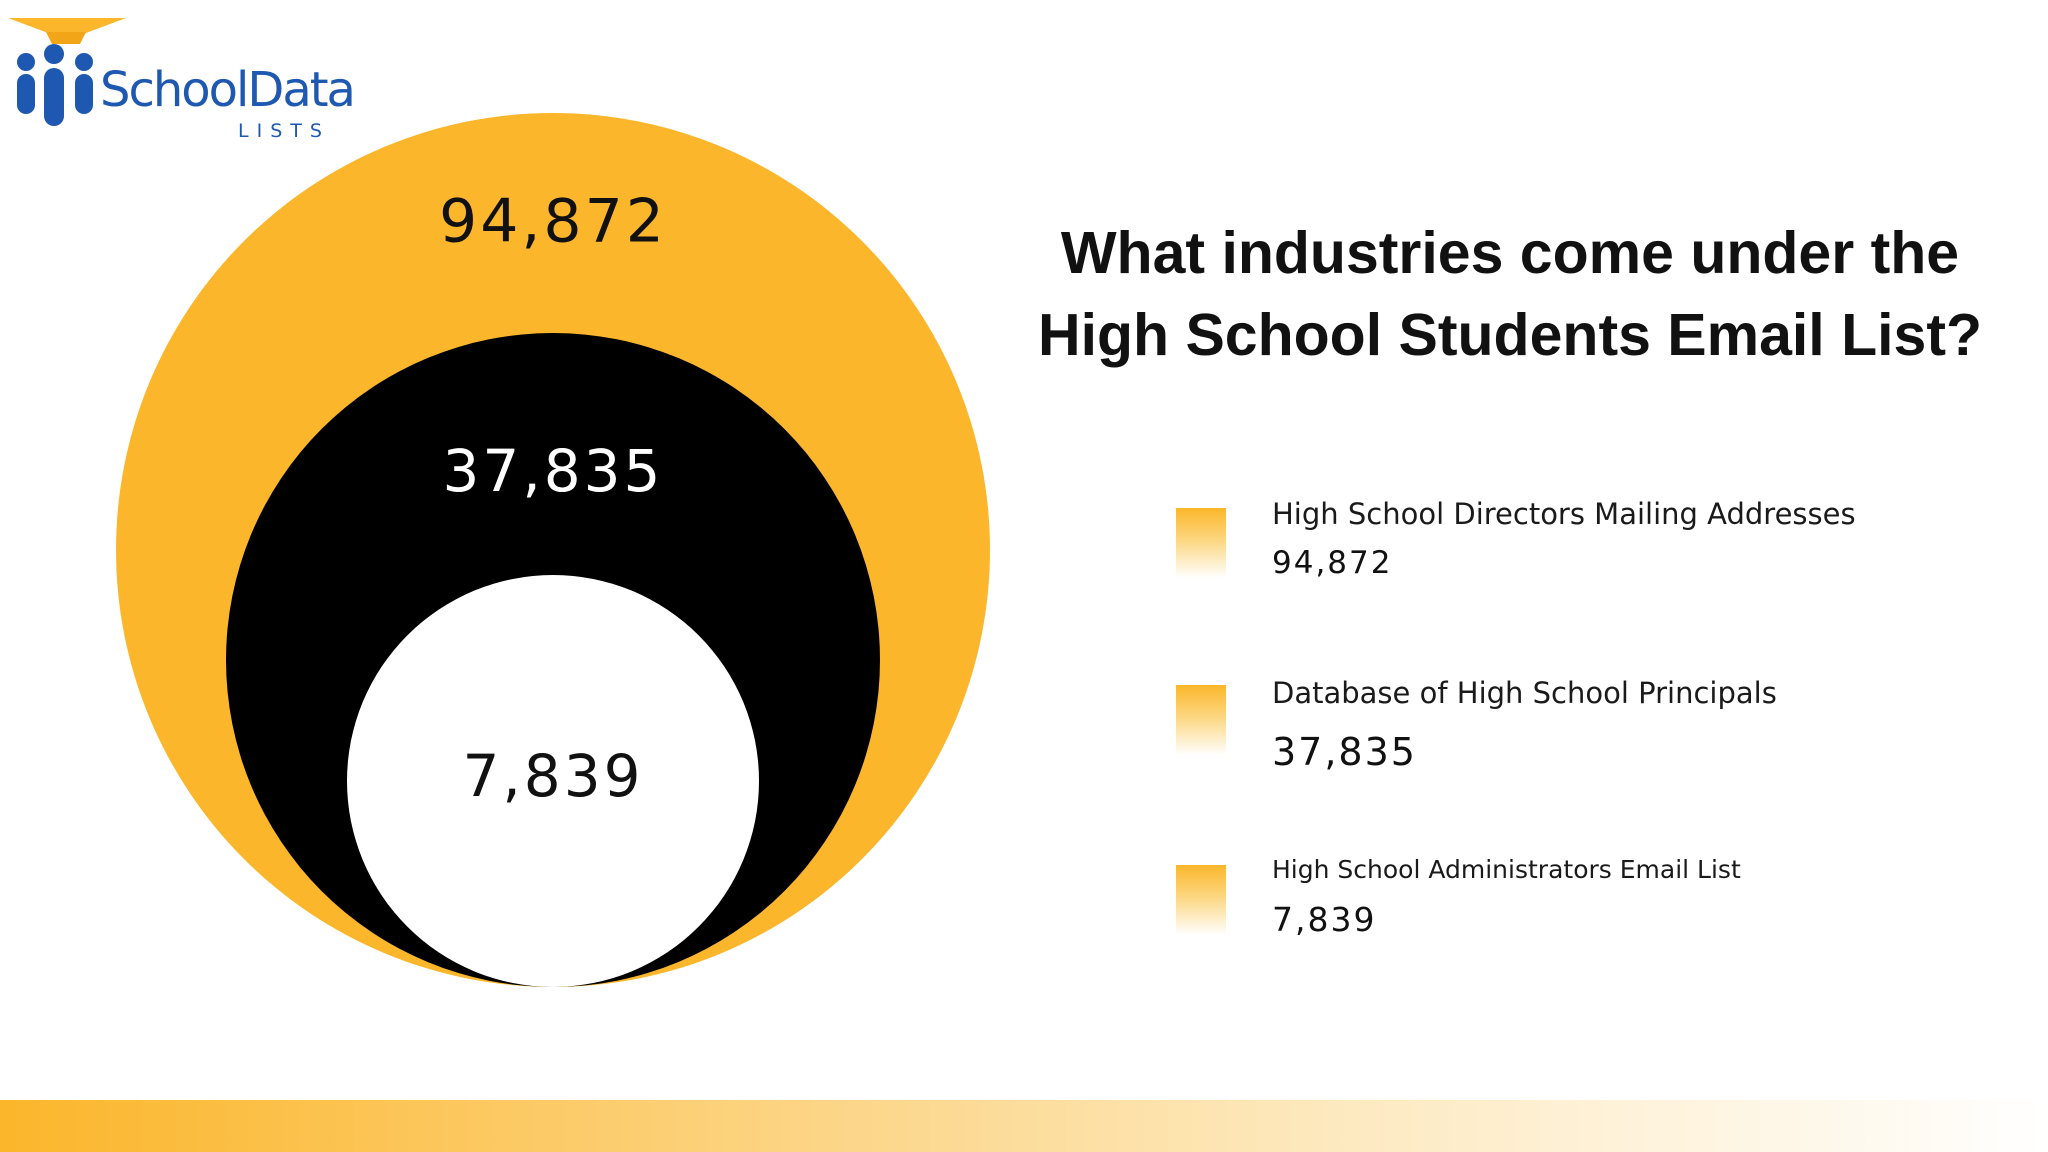 The width and height of the screenshot is (2048, 1152). I want to click on legend-value: 37,835, so click(1344, 752).